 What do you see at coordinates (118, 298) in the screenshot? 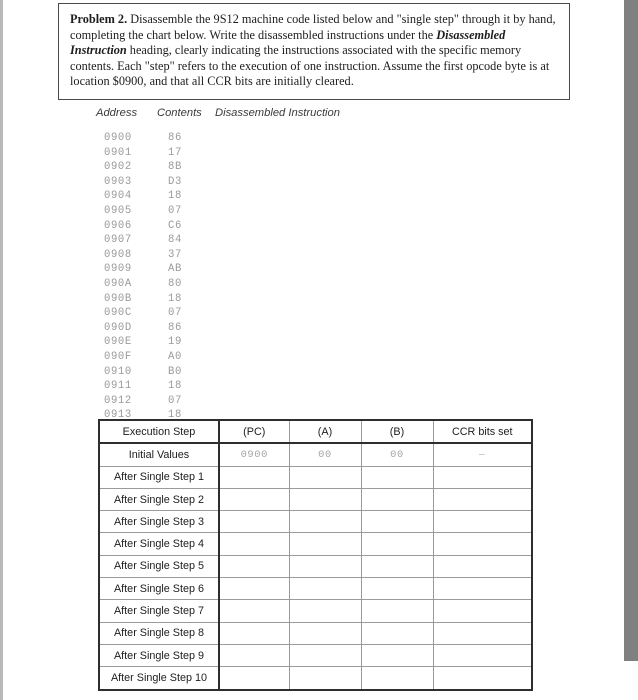
I see `memory-address: 090B` at bounding box center [118, 298].